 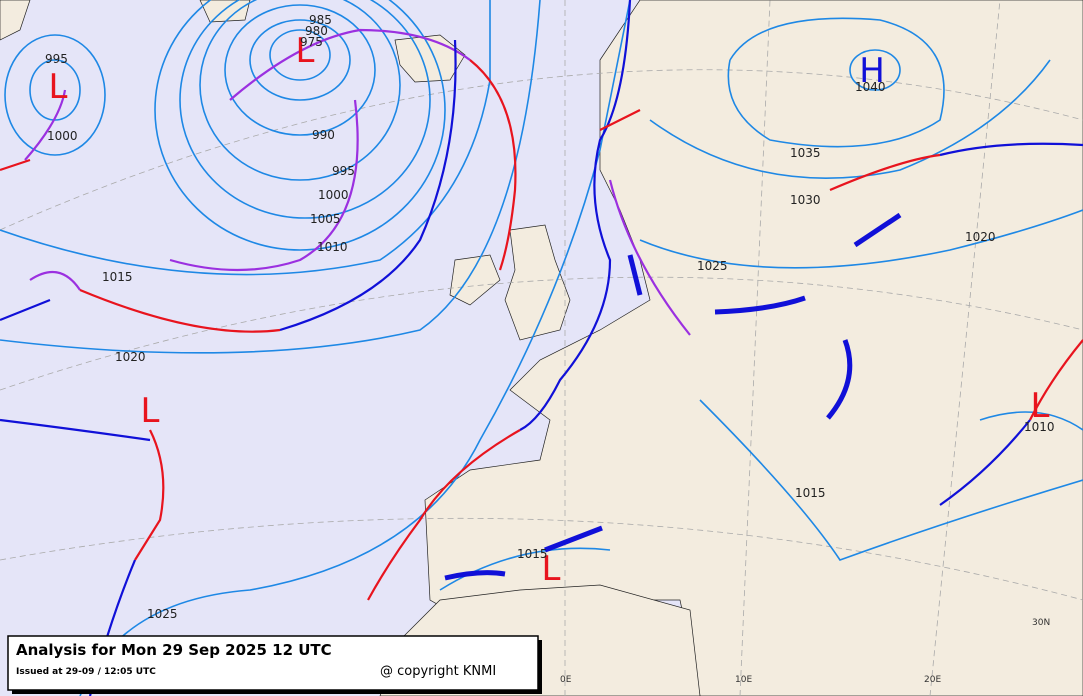 I want to click on isobar-label: 1040, so click(x=870, y=87).